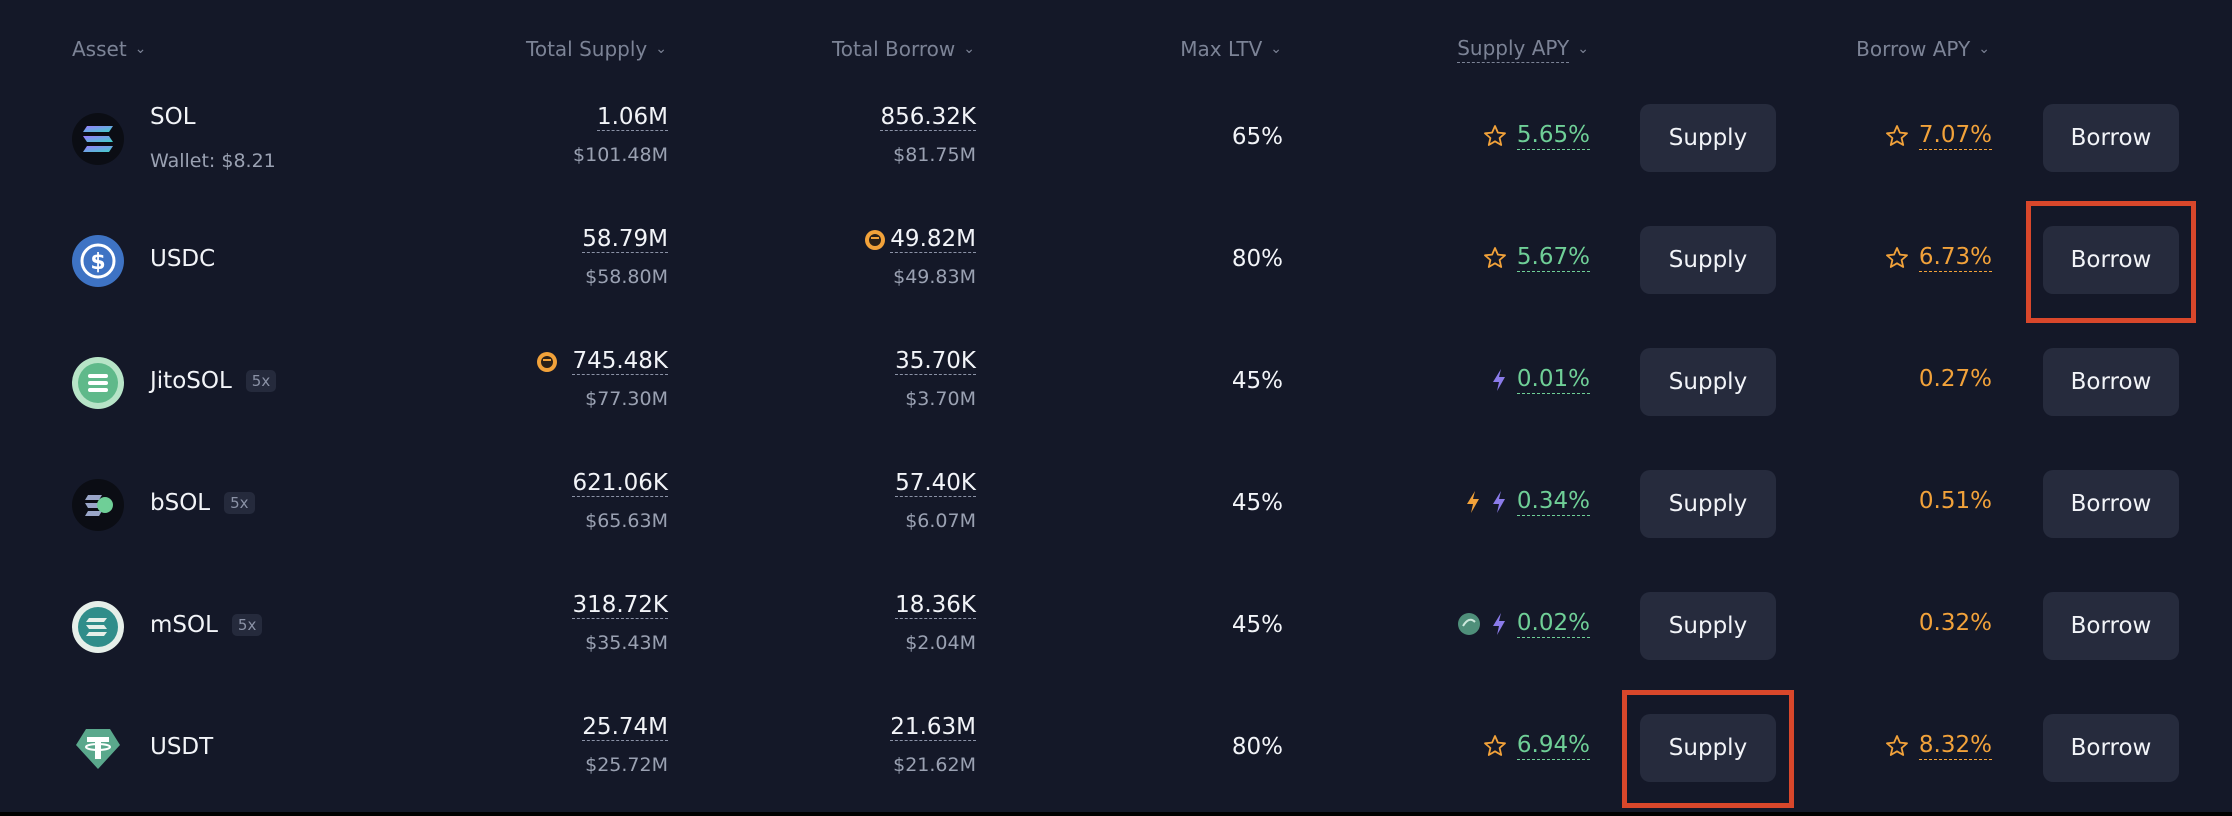  I want to click on total-borrow-amount: 856.32K, so click(928, 117).